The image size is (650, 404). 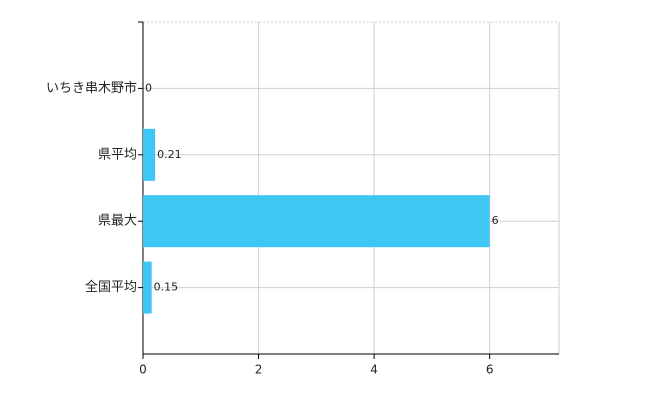 I want to click on y-tick-label: いちき串木野市, so click(x=91, y=88).